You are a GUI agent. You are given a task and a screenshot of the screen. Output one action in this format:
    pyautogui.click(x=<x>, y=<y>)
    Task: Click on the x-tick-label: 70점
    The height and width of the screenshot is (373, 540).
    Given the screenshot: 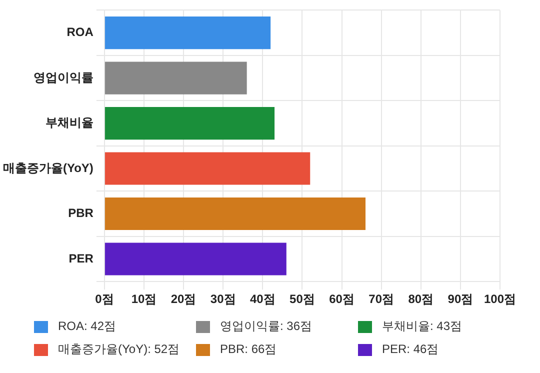 What is the action you would take?
    pyautogui.click(x=381, y=299)
    